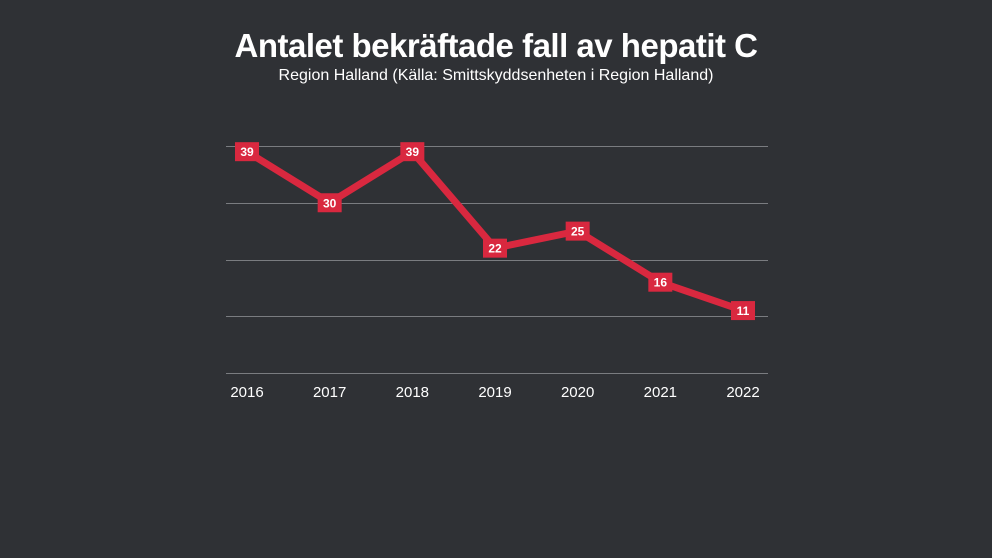 This screenshot has width=992, height=558. What do you see at coordinates (329, 392) in the screenshot?
I see `x-tick-label-2017: 2017` at bounding box center [329, 392].